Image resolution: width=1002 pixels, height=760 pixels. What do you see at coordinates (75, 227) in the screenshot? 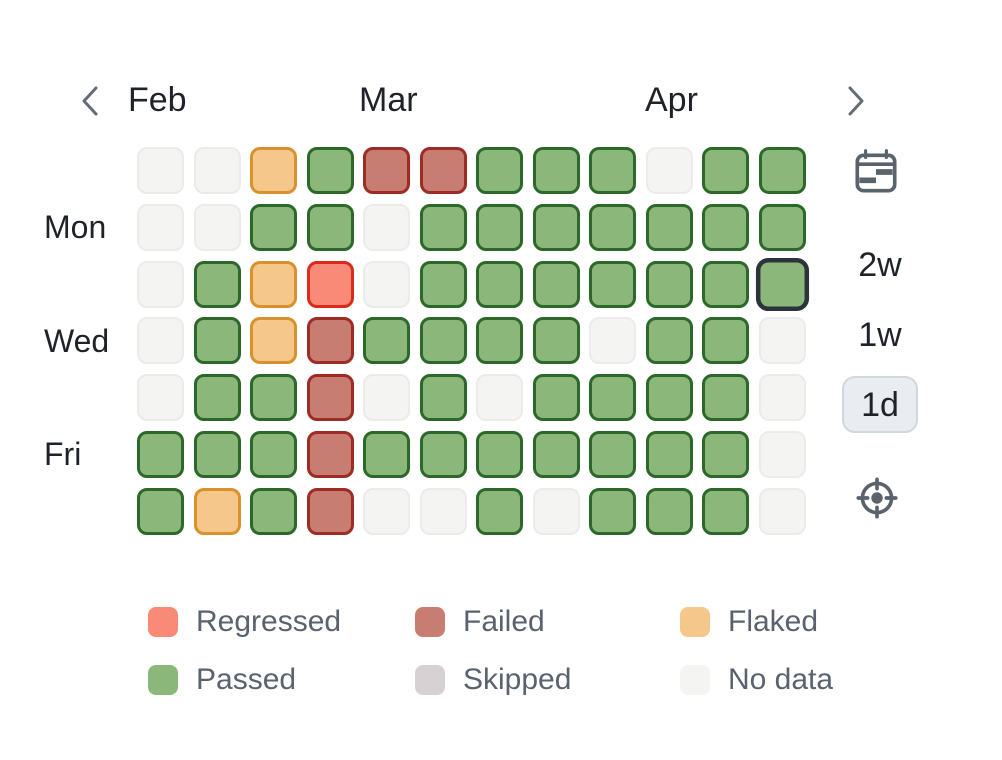
I see `day-label-mon: Mon` at bounding box center [75, 227].